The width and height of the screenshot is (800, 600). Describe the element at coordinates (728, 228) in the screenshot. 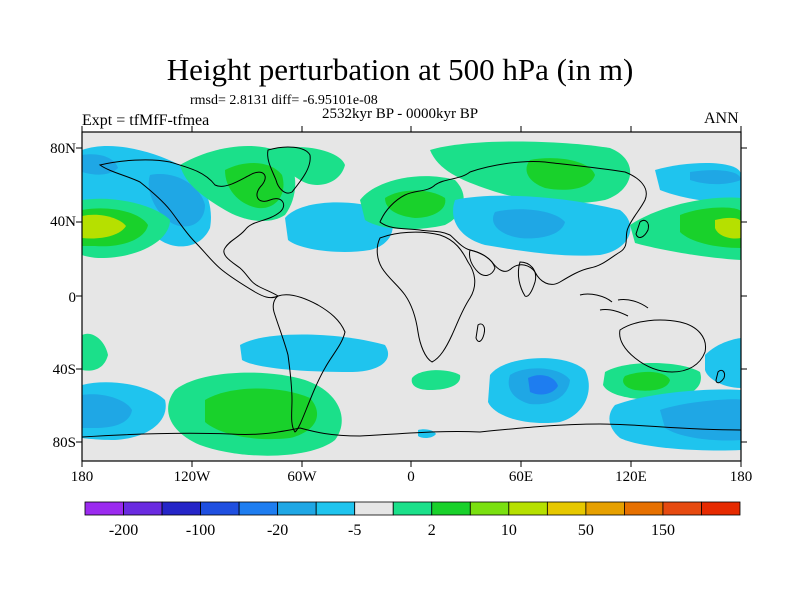

I see `contour-pos-wpacific-peak` at that location.